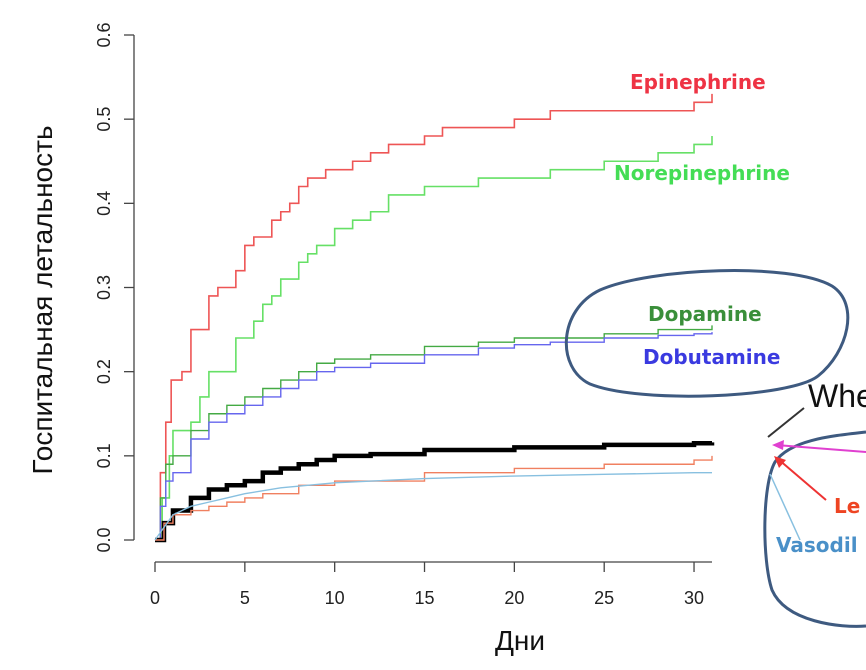 This screenshot has width=866, height=670. Describe the element at coordinates (335, 598) in the screenshot. I see `x-tick-label: 10` at that location.